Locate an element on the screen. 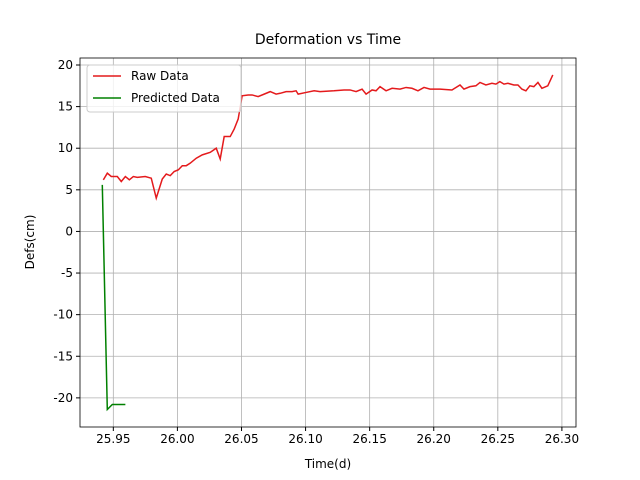 This screenshot has height=480, width=640. legend-label: Raw Data is located at coordinates (160, 76).